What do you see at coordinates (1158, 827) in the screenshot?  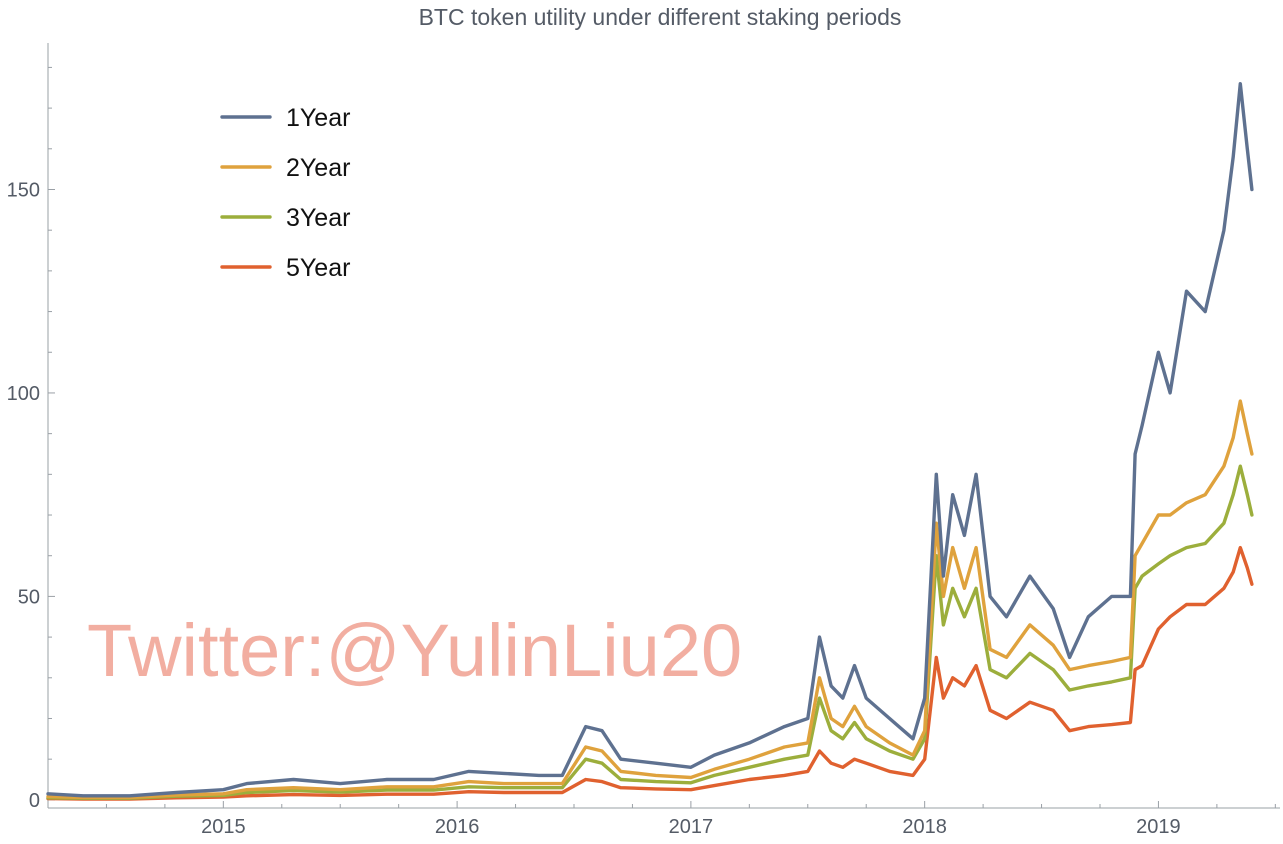 I see `x-tick-label: 2019` at bounding box center [1158, 827].